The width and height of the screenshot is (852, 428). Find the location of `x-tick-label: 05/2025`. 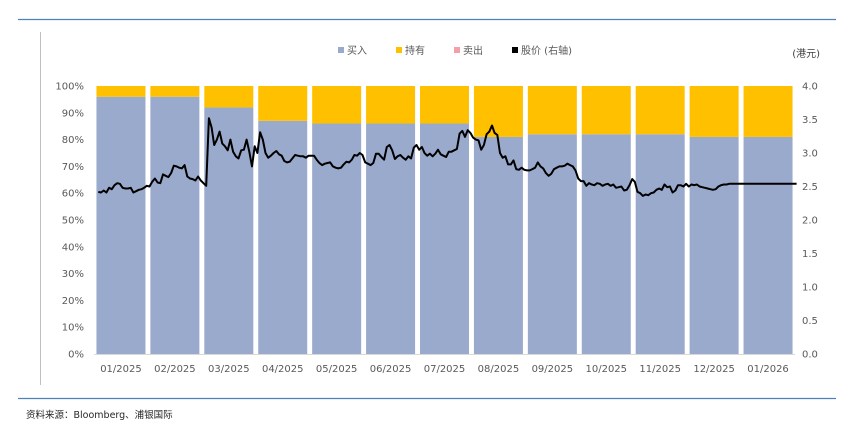

x-tick-label: 05/2025 is located at coordinates (337, 369).